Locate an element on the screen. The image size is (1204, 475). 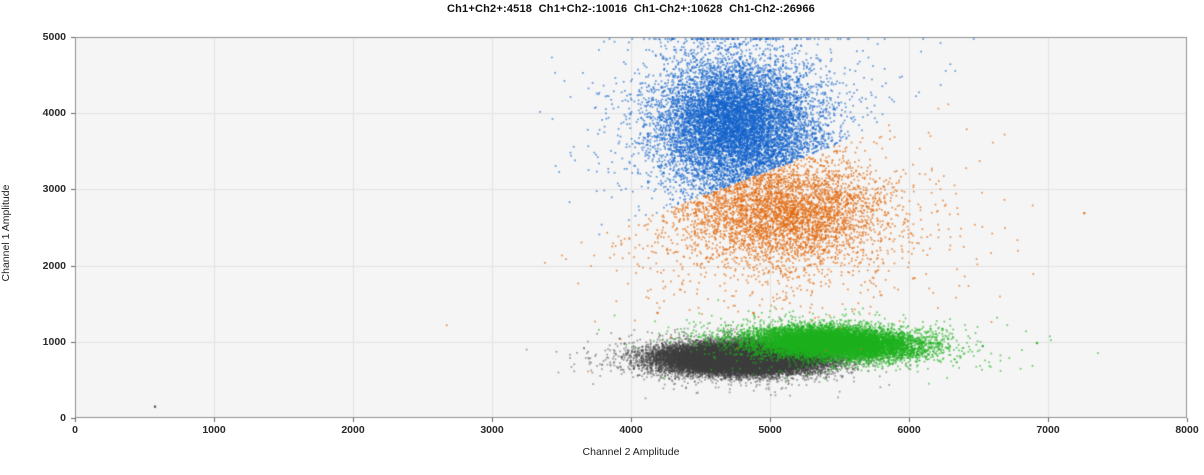
y-tick-label: 4000 is located at coordinates (54, 113).